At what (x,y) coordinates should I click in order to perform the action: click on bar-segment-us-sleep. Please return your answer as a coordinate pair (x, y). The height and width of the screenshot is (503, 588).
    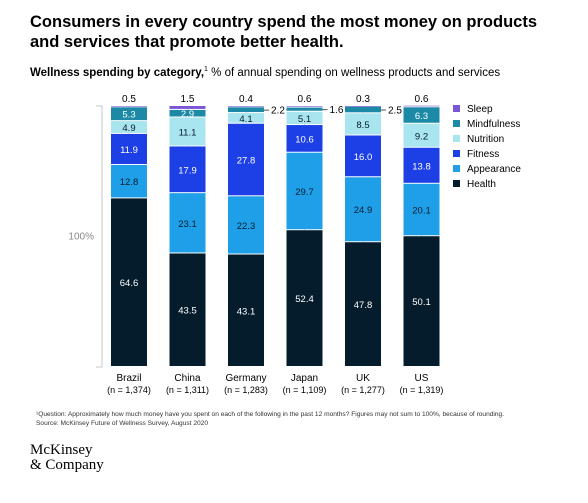
    Looking at the image, I should click on (421, 106).